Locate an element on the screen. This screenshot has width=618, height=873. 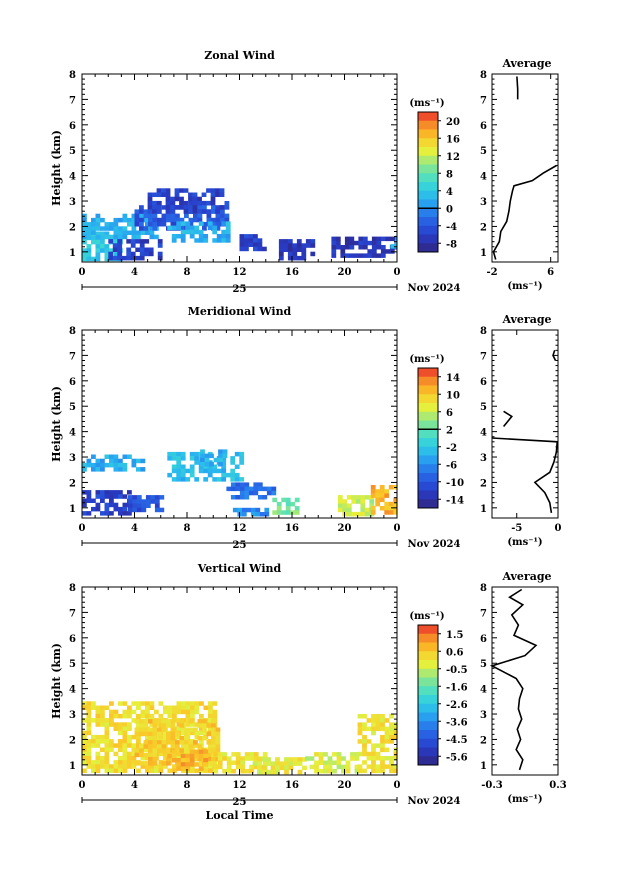
y-tick-label: 6 is located at coordinates (72, 639).